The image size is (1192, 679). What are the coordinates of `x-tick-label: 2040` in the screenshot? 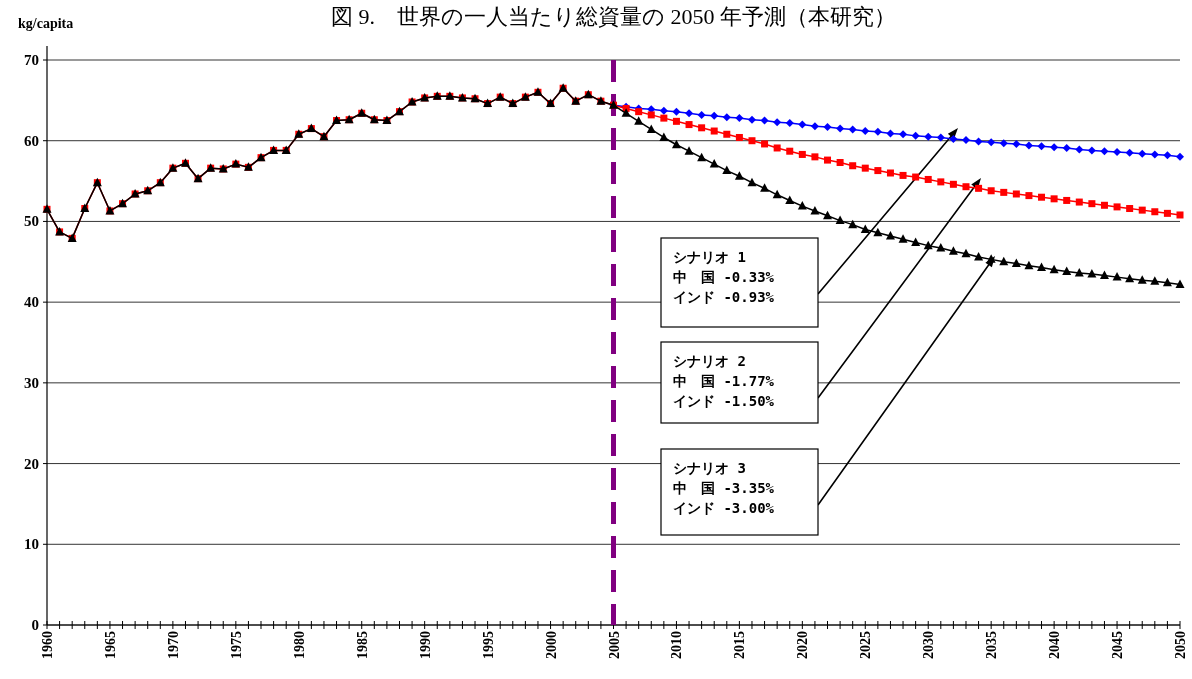 It's located at (1055, 645).